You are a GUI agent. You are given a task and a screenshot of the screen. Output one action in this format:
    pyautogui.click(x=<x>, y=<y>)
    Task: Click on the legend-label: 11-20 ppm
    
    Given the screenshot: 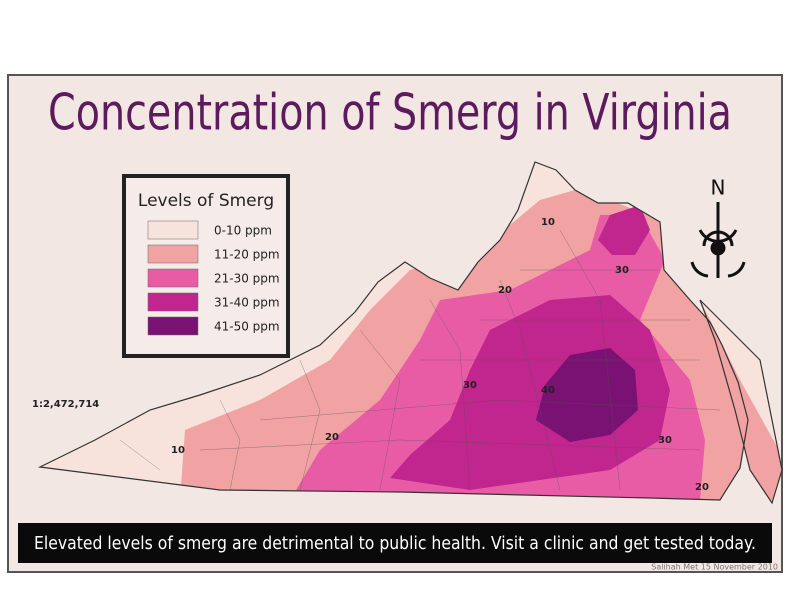 What is the action you would take?
    pyautogui.click(x=247, y=255)
    